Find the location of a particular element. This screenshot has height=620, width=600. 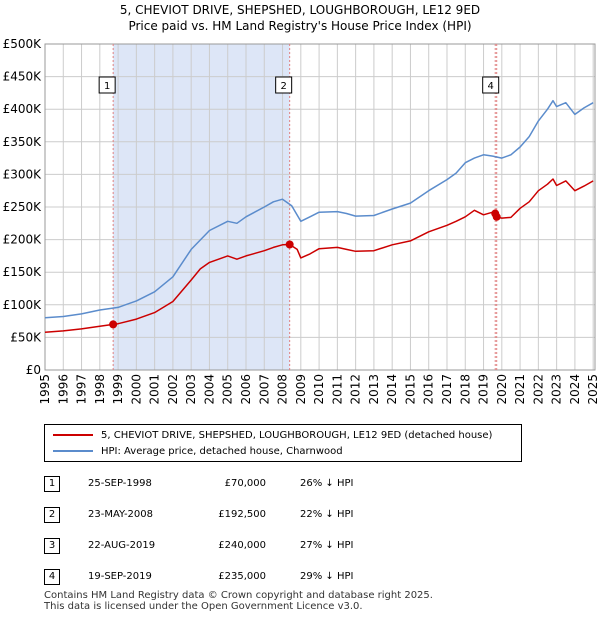

sale-row: 2 23-MAY-2008 £192,500 22% ↓ HPI is located at coordinates (244, 515).